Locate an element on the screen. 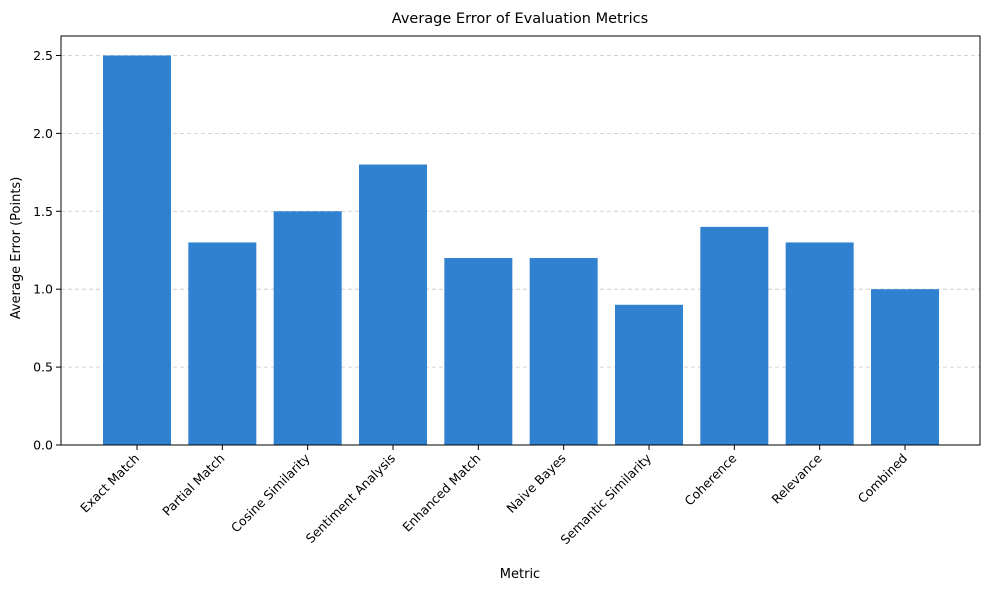  y-tick-label: 2.5 is located at coordinates (43, 55).